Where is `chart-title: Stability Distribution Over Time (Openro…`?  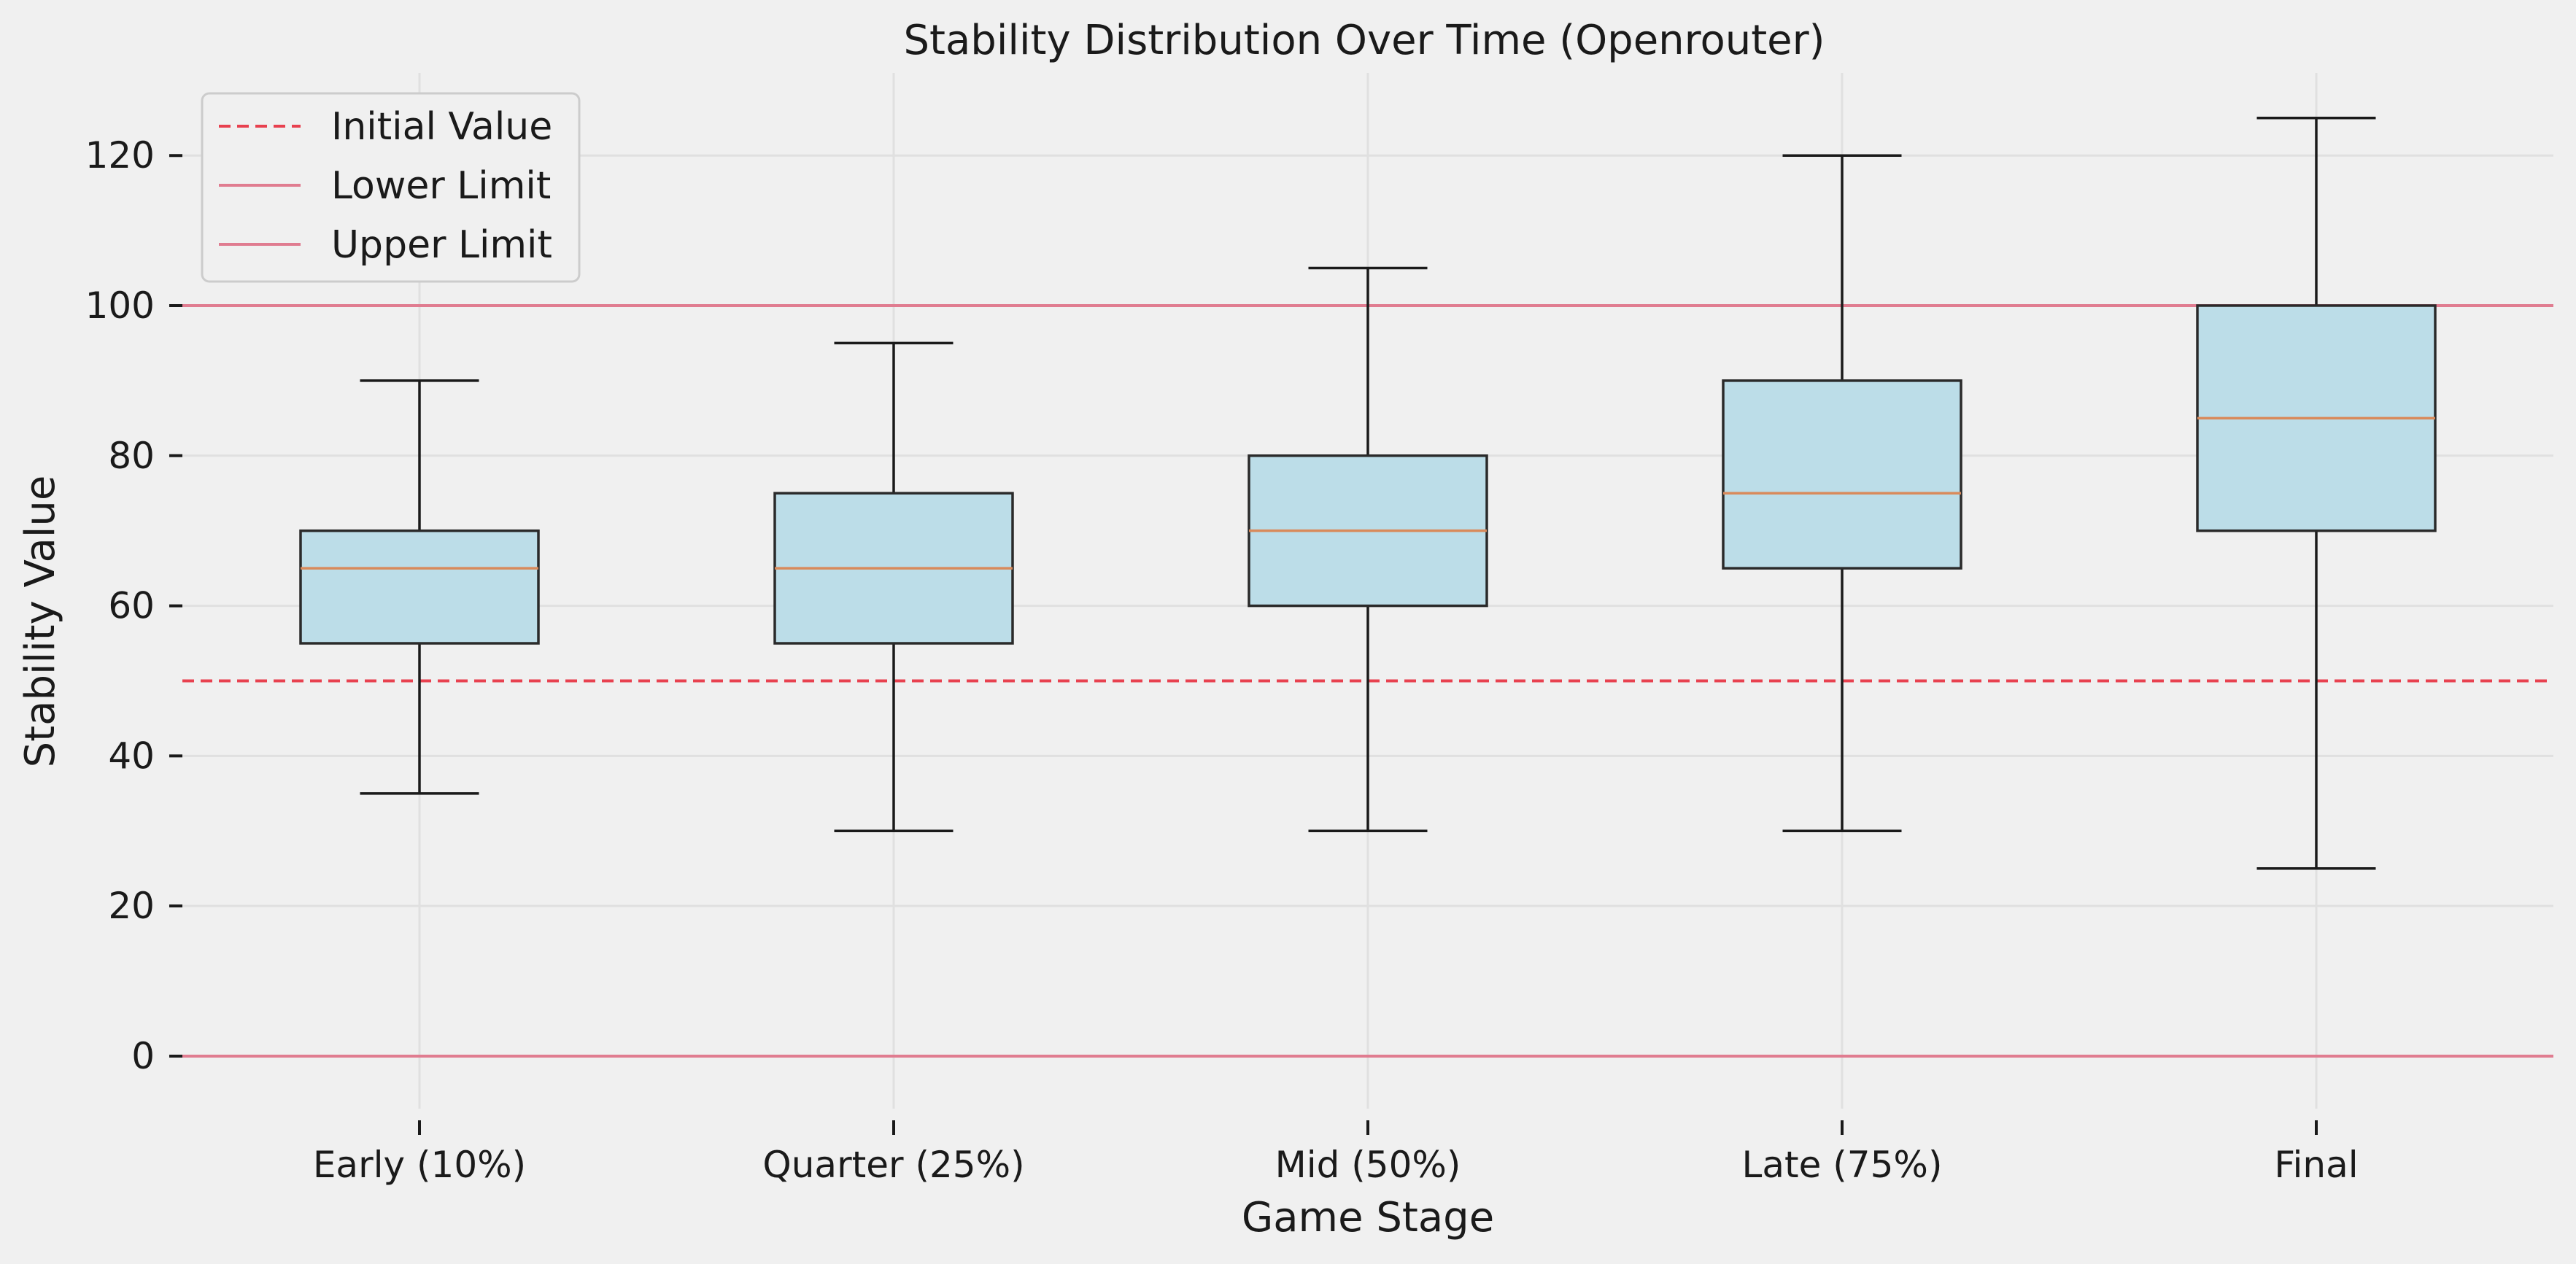 chart-title: Stability Distribution Over Time (Openro… is located at coordinates (1364, 40).